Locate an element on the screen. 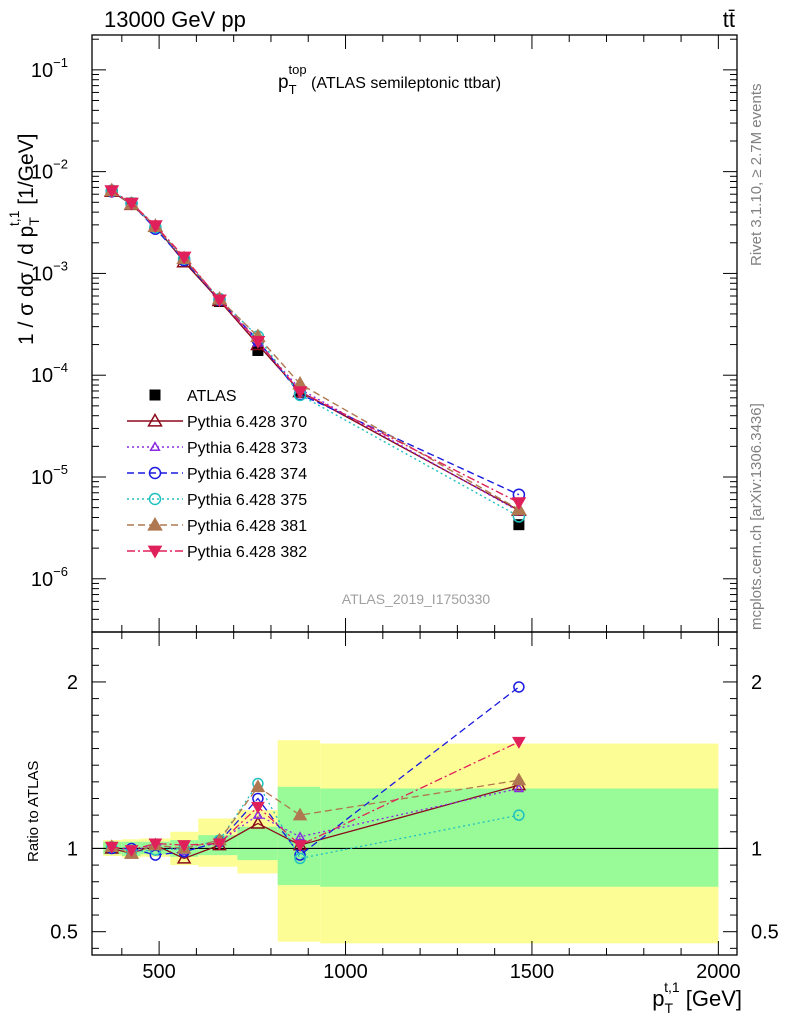  plot-title-main: p is located at coordinates (283, 82).